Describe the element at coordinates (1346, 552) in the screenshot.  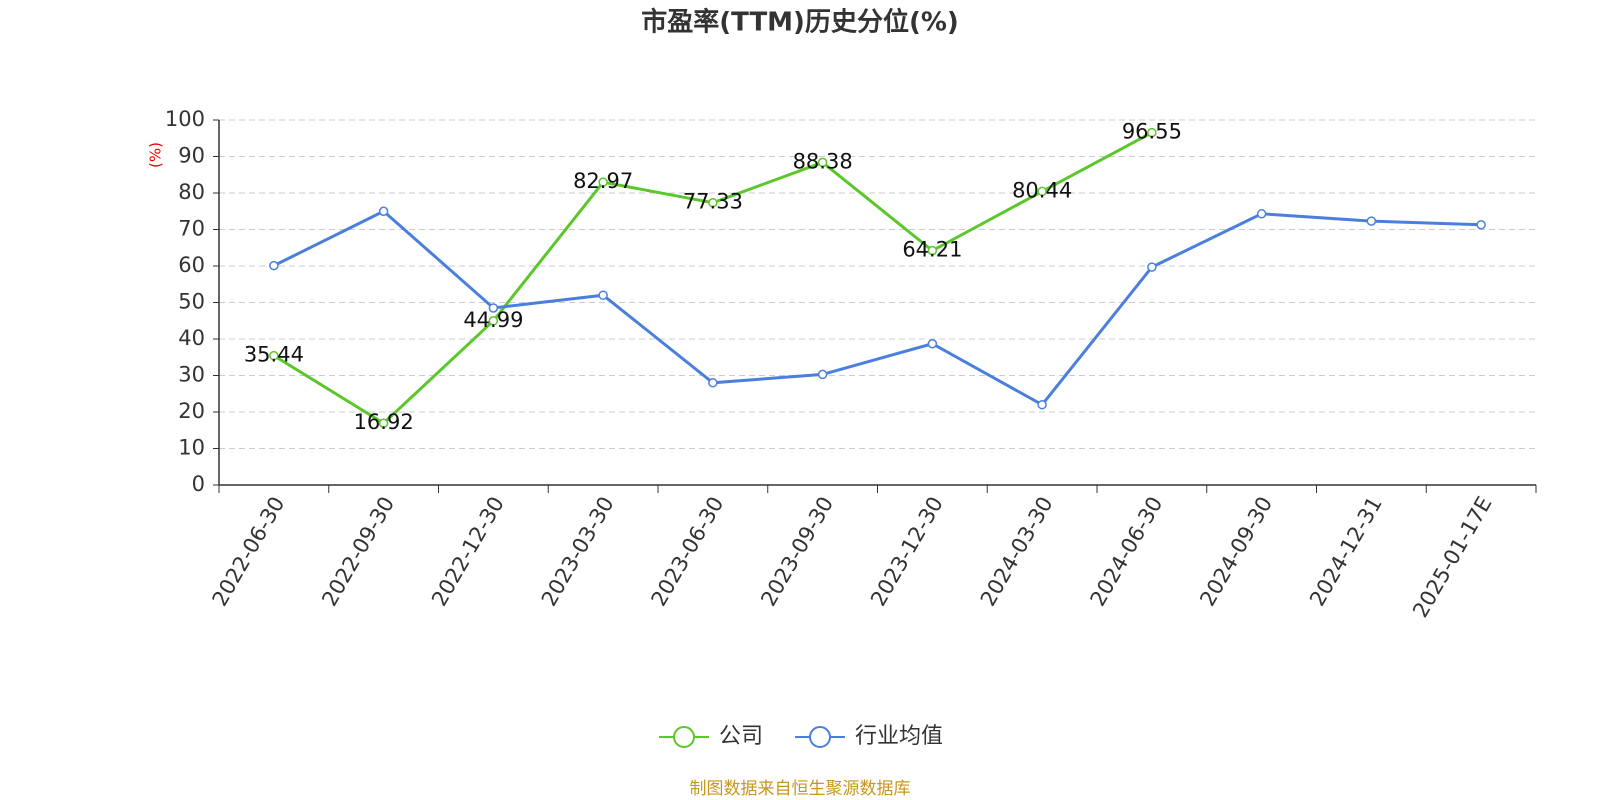
I see `x-tick-label: 2024-12-31` at that location.